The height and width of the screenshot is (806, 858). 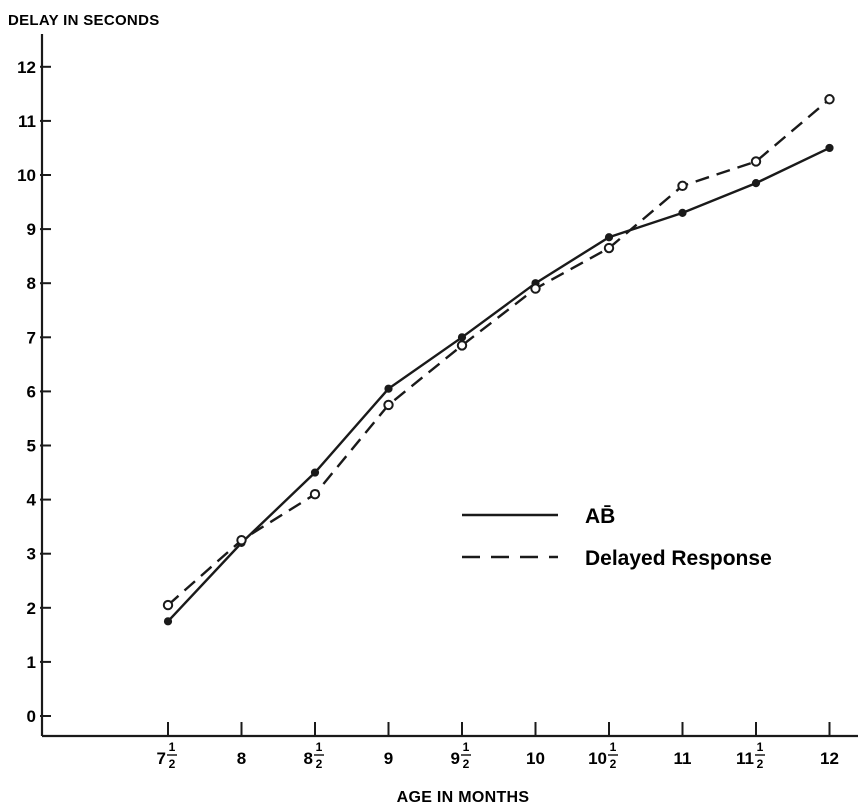 What do you see at coordinates (455, 758) in the screenshot?
I see `x-tick-whole: 9` at bounding box center [455, 758].